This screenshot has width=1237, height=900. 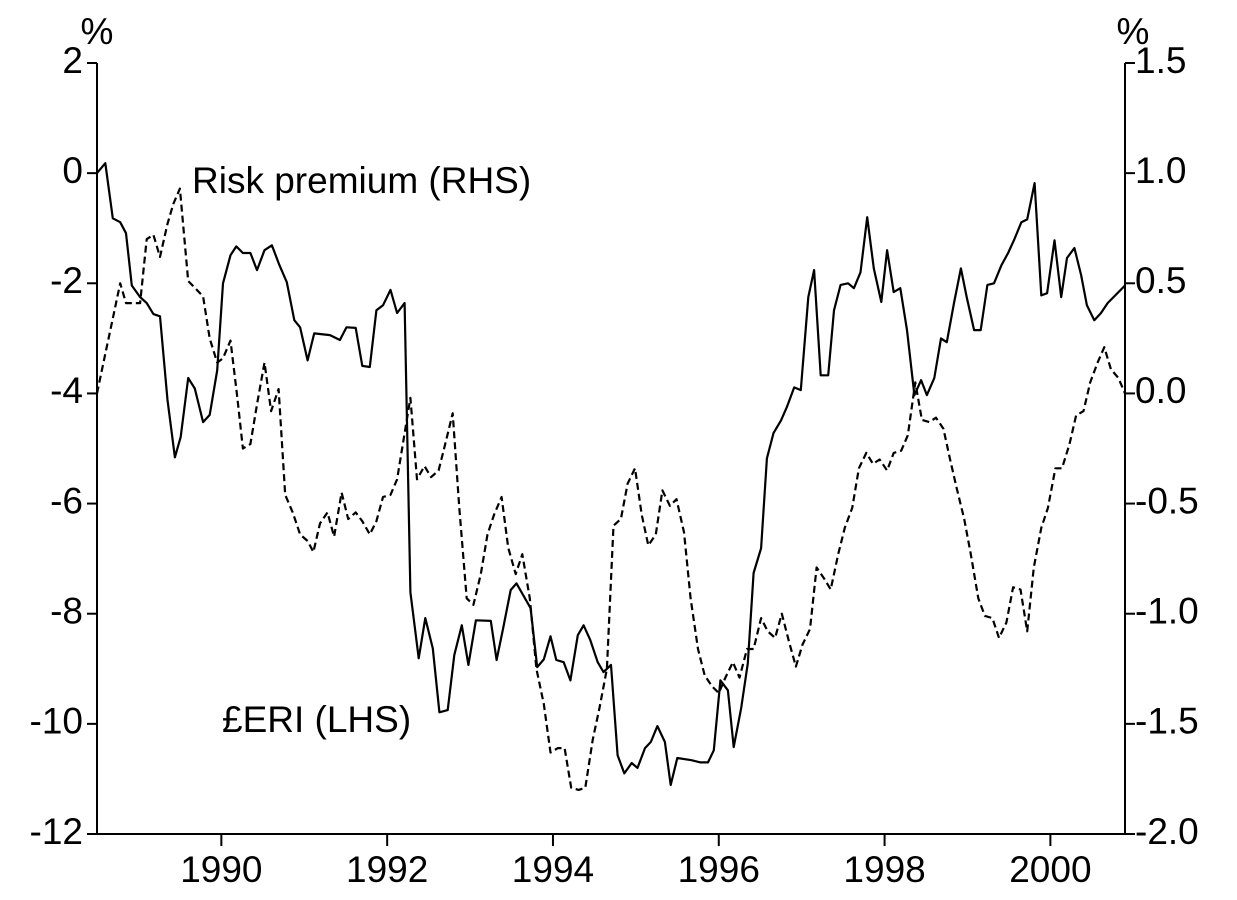 What do you see at coordinates (1160, 280) in the screenshot?
I see `y2-tick-label: 0.5` at bounding box center [1160, 280].